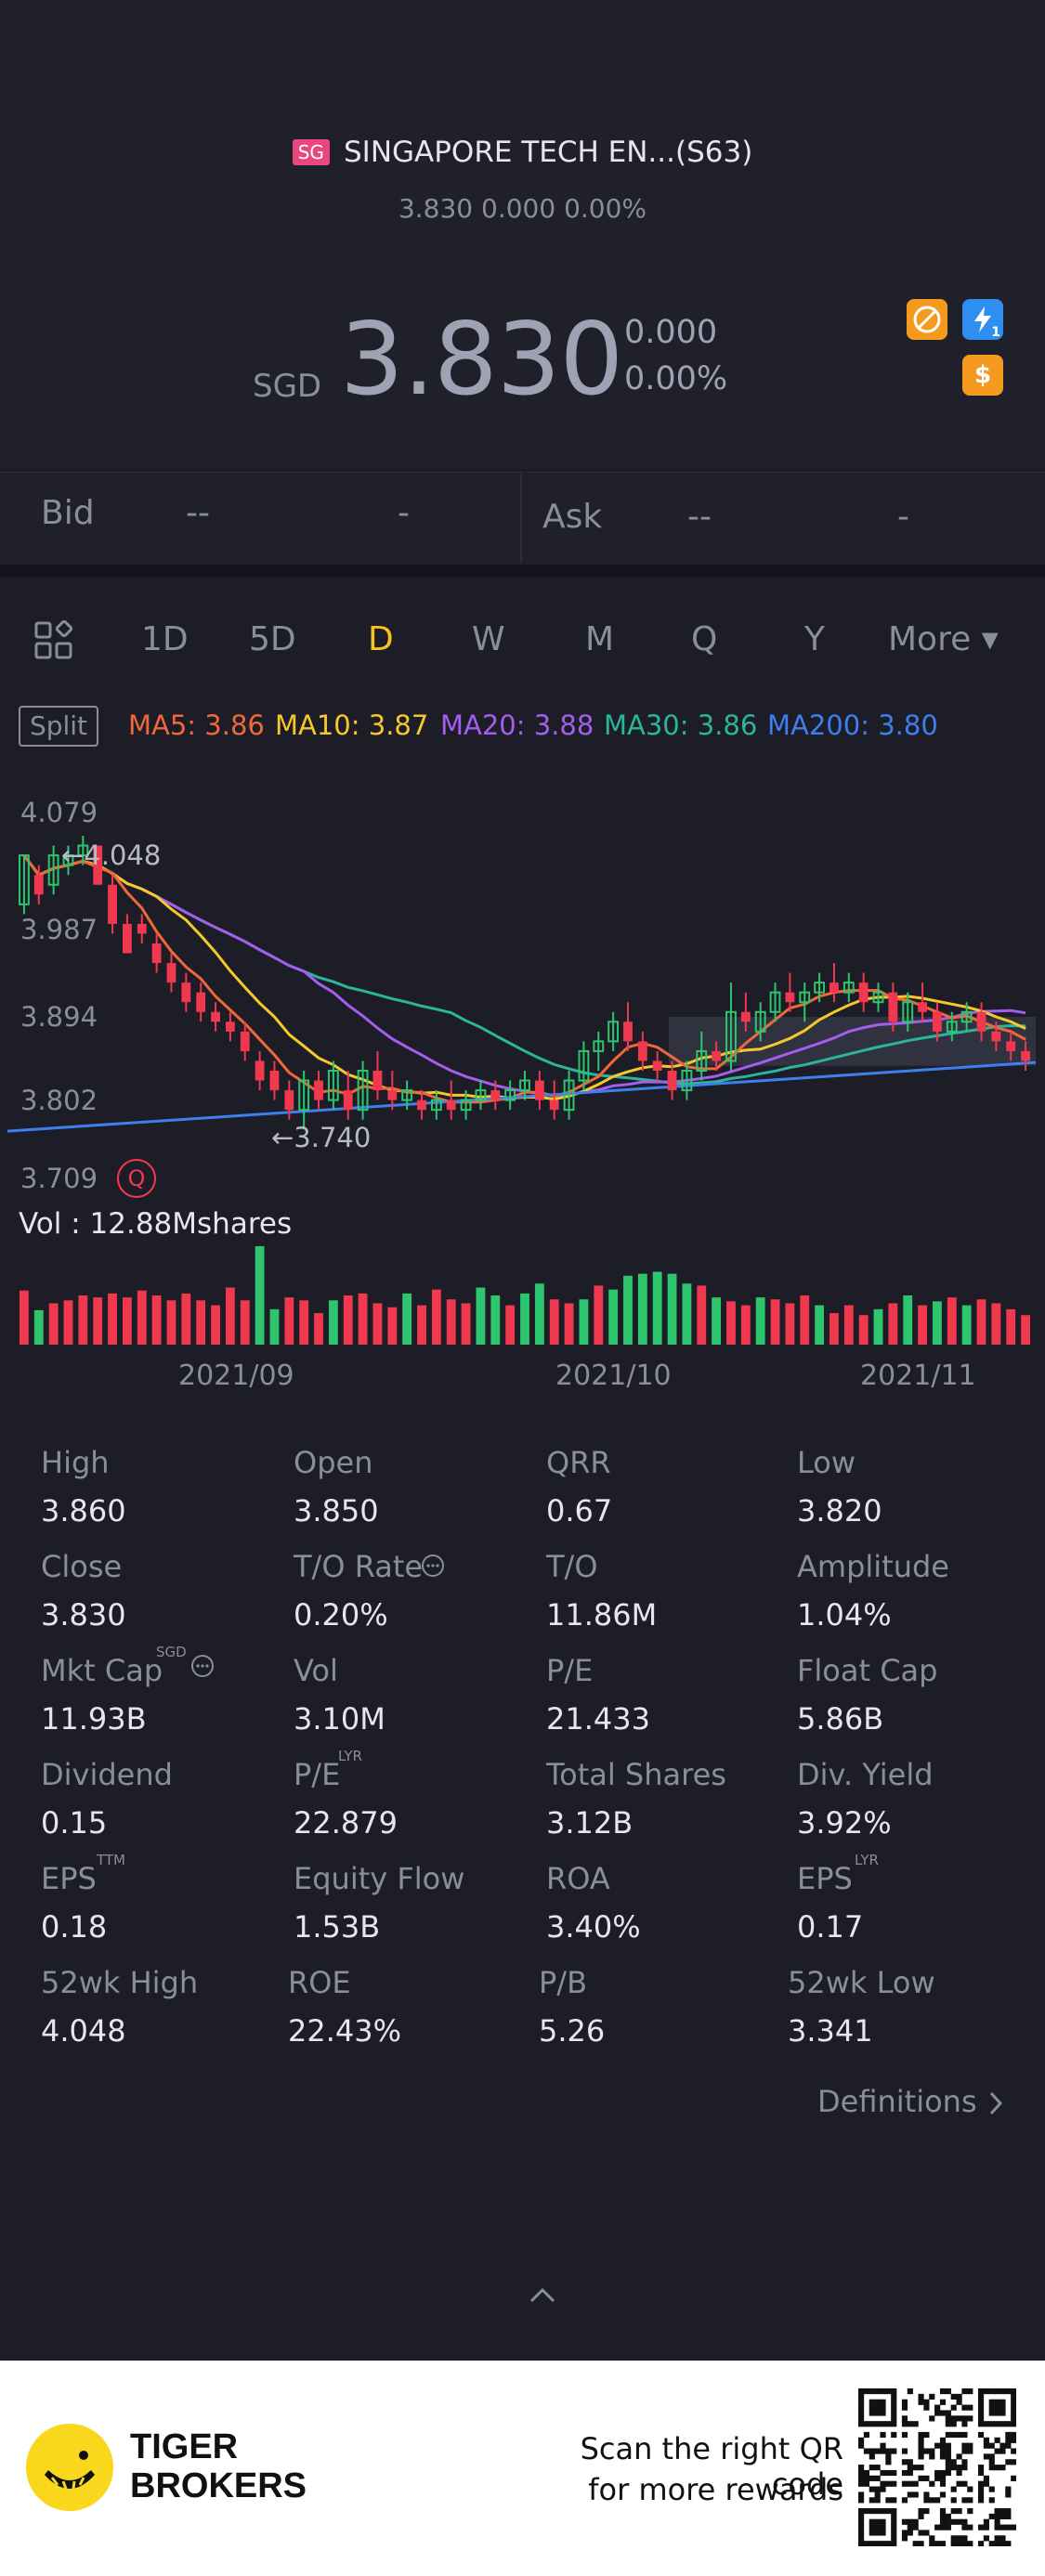 This screenshot has width=1045, height=2576. I want to click on y-tick: 3.894, so click(59, 1017).